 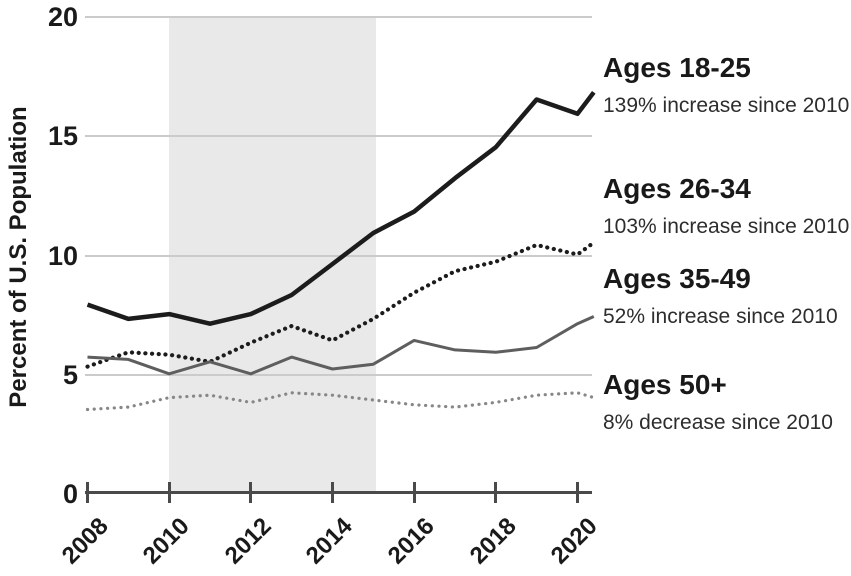 I want to click on legend-title-ages-26-34: Ages 26-34, so click(x=677, y=188).